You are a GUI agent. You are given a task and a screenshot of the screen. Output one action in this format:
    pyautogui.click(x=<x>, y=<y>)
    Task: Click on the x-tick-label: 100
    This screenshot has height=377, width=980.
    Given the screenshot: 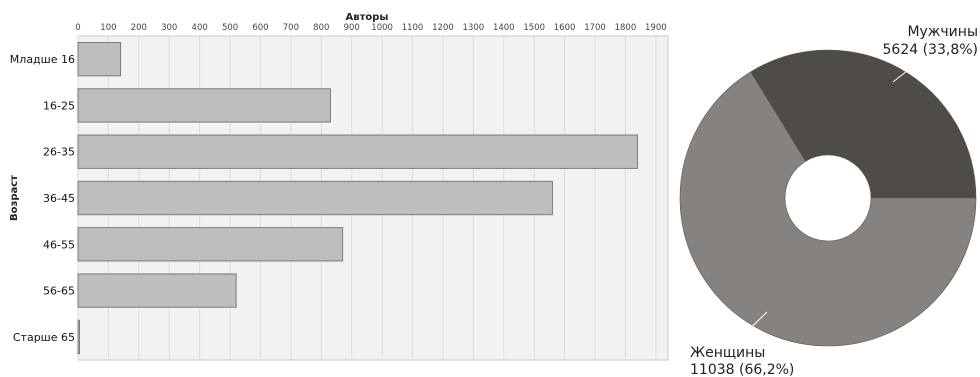 What is the action you would take?
    pyautogui.click(x=108, y=28)
    